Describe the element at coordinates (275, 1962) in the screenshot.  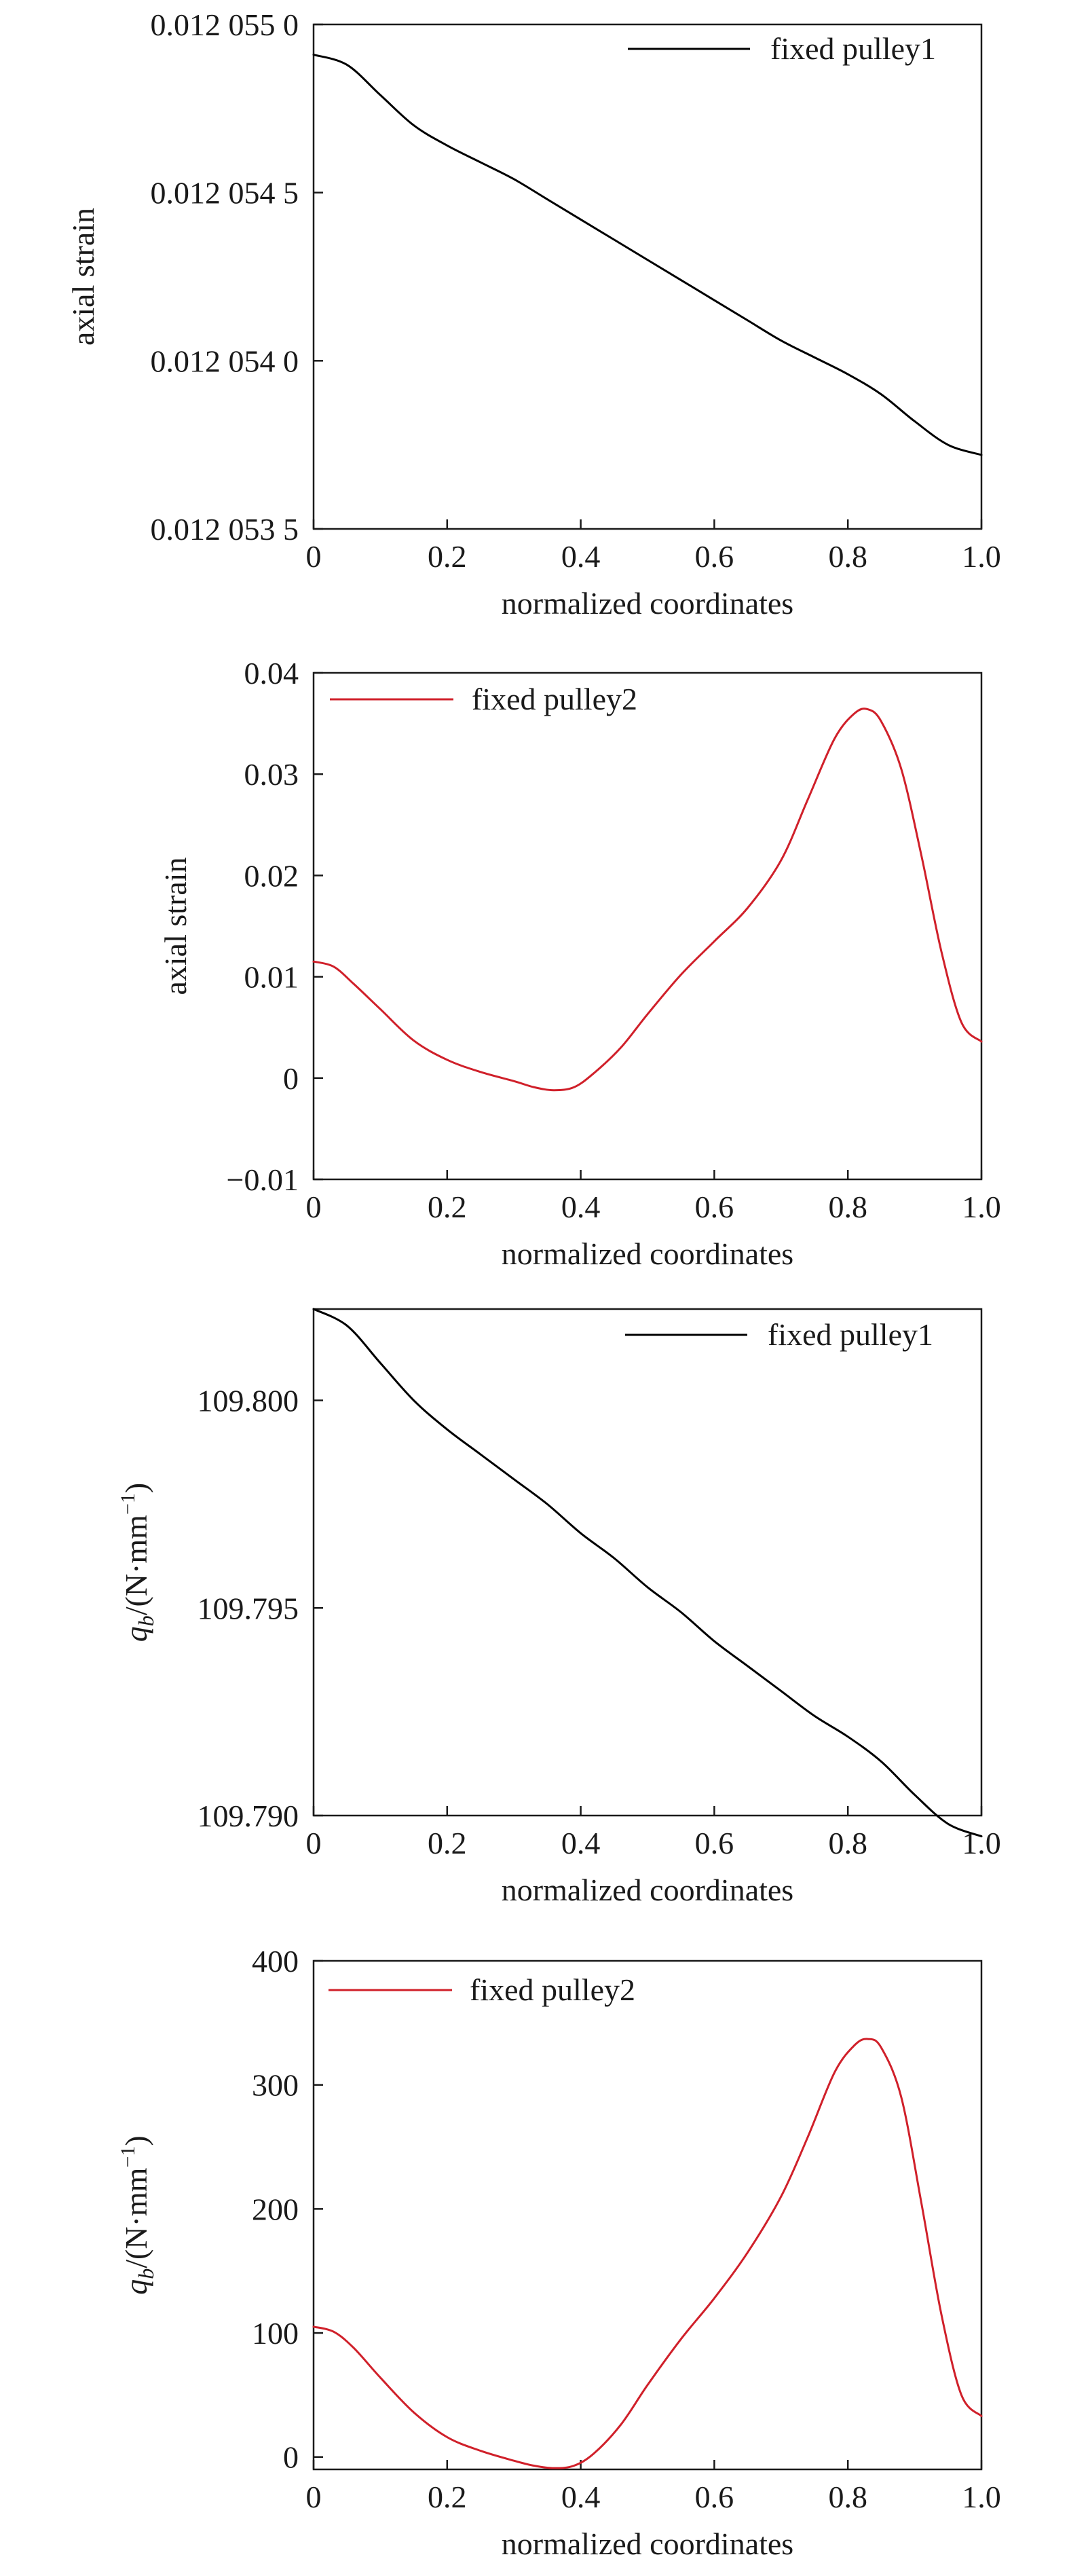
I see `y-tick-label: 400` at that location.